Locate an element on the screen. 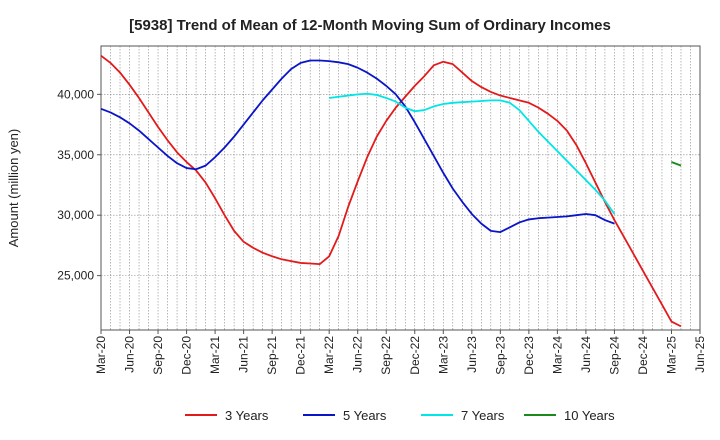 The width and height of the screenshot is (720, 440). x-tick-label: Mar-23 is located at coordinates (443, 355).